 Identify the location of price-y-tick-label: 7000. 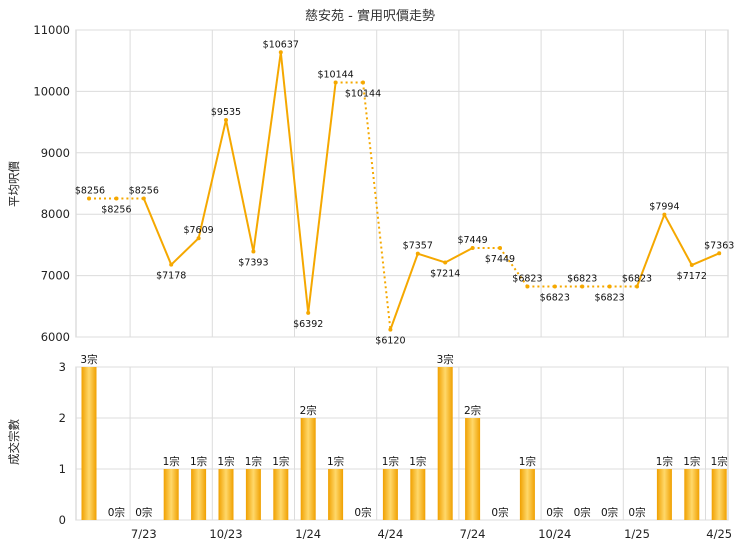
(55, 276).